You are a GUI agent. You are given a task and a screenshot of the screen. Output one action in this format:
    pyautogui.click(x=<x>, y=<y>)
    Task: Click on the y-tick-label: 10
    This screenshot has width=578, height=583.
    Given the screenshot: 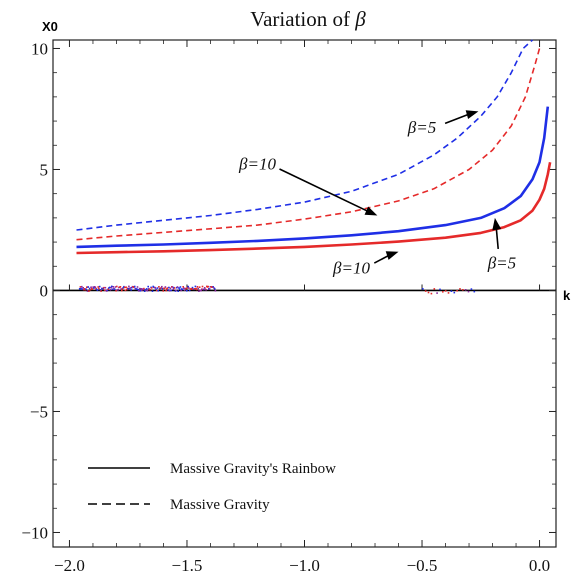 What is the action you would take?
    pyautogui.click(x=39, y=48)
    